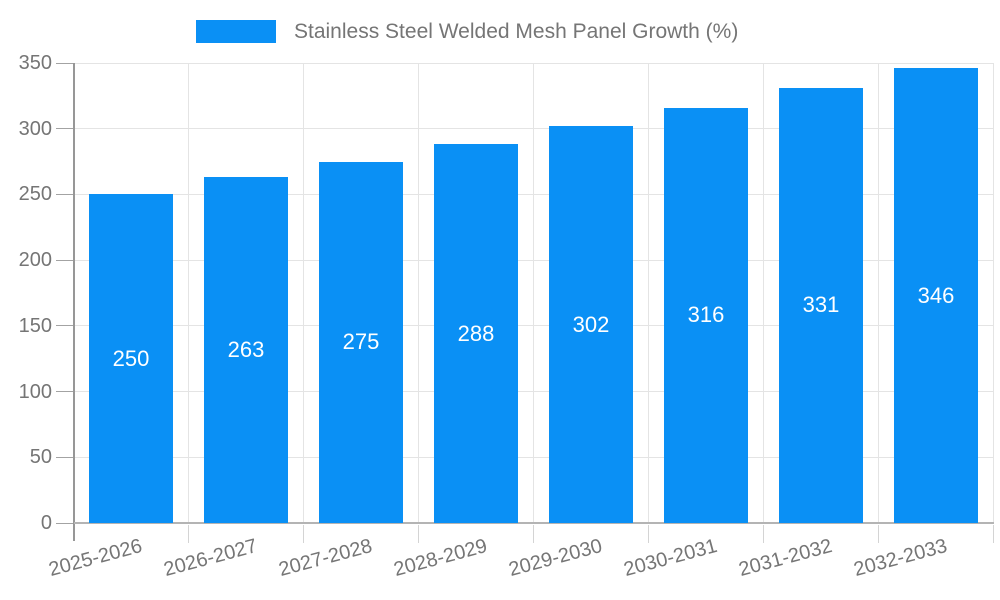 Image resolution: width=1000 pixels, height=600 pixels. I want to click on x-axis-category-label: 2032-2033, so click(900, 557).